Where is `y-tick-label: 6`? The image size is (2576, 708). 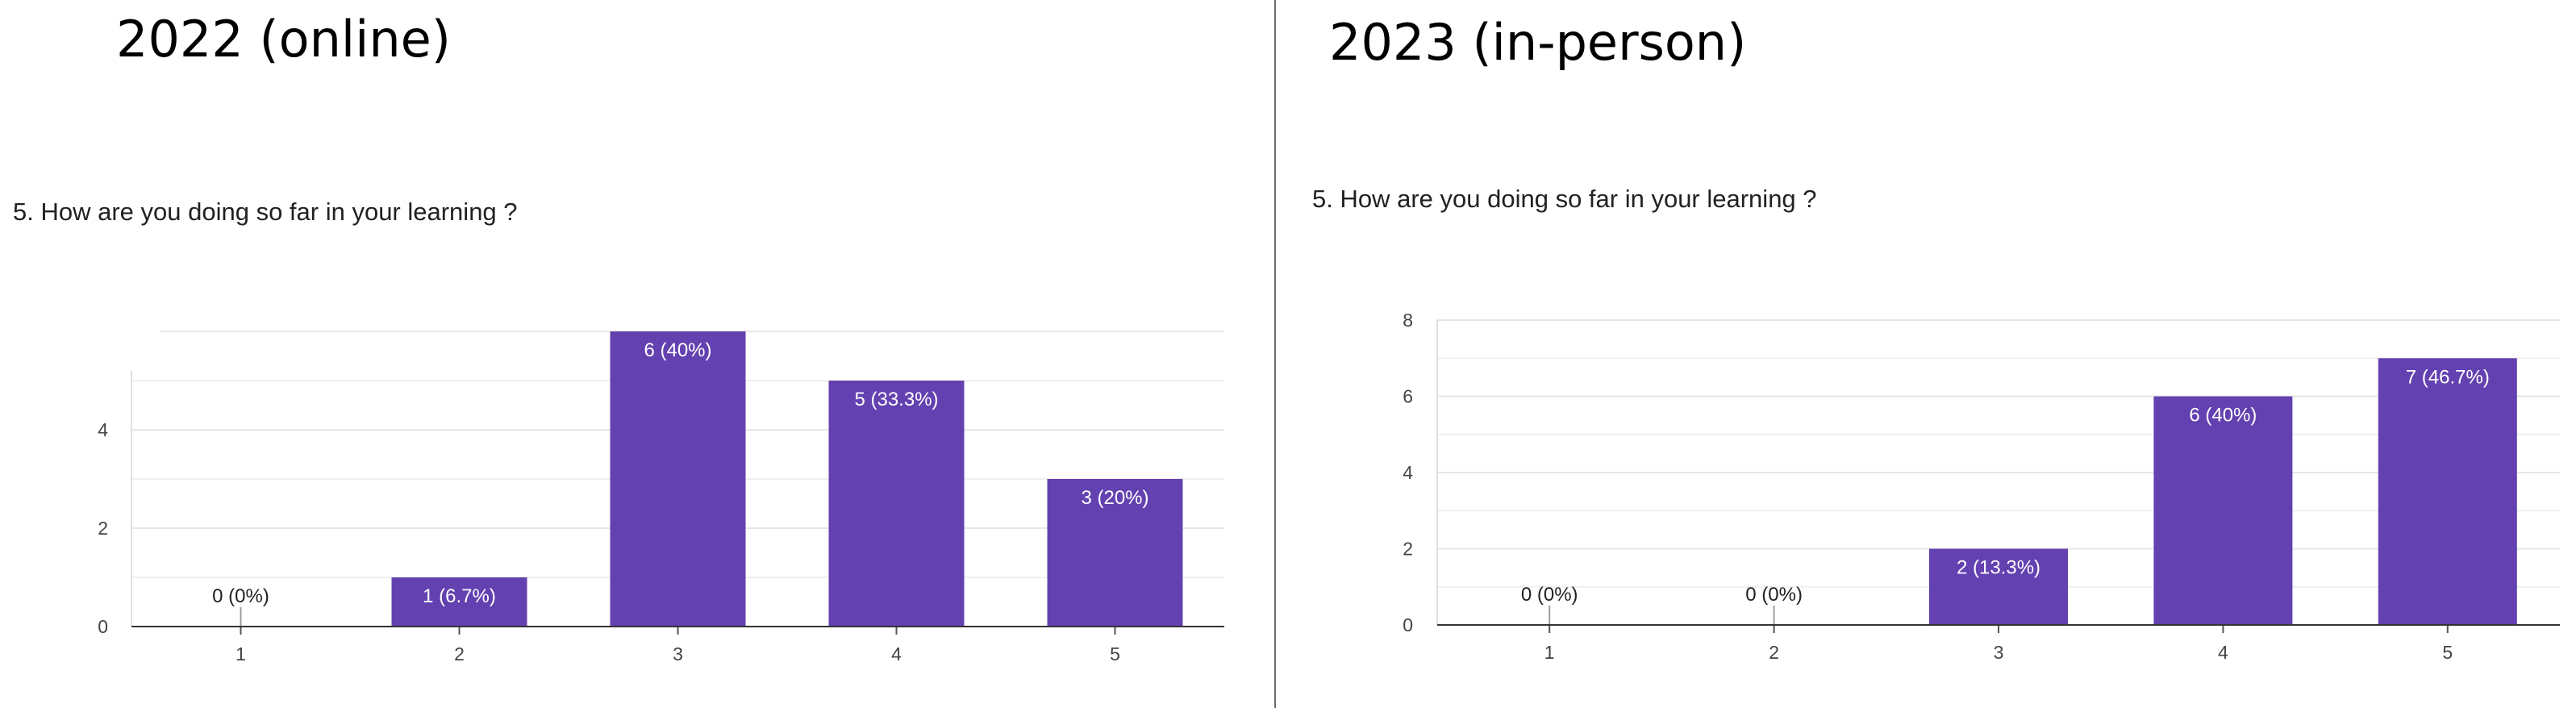 y-tick-label: 6 is located at coordinates (1408, 396).